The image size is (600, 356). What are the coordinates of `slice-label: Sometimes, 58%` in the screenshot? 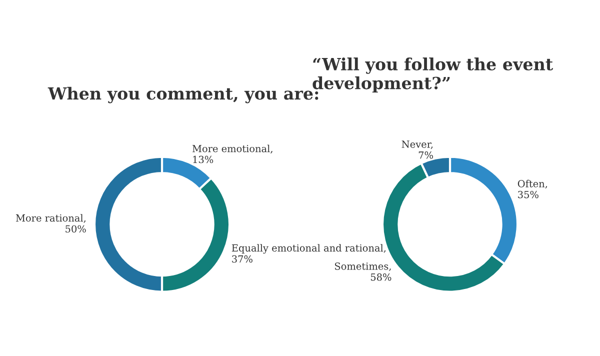 It's located at (363, 271).